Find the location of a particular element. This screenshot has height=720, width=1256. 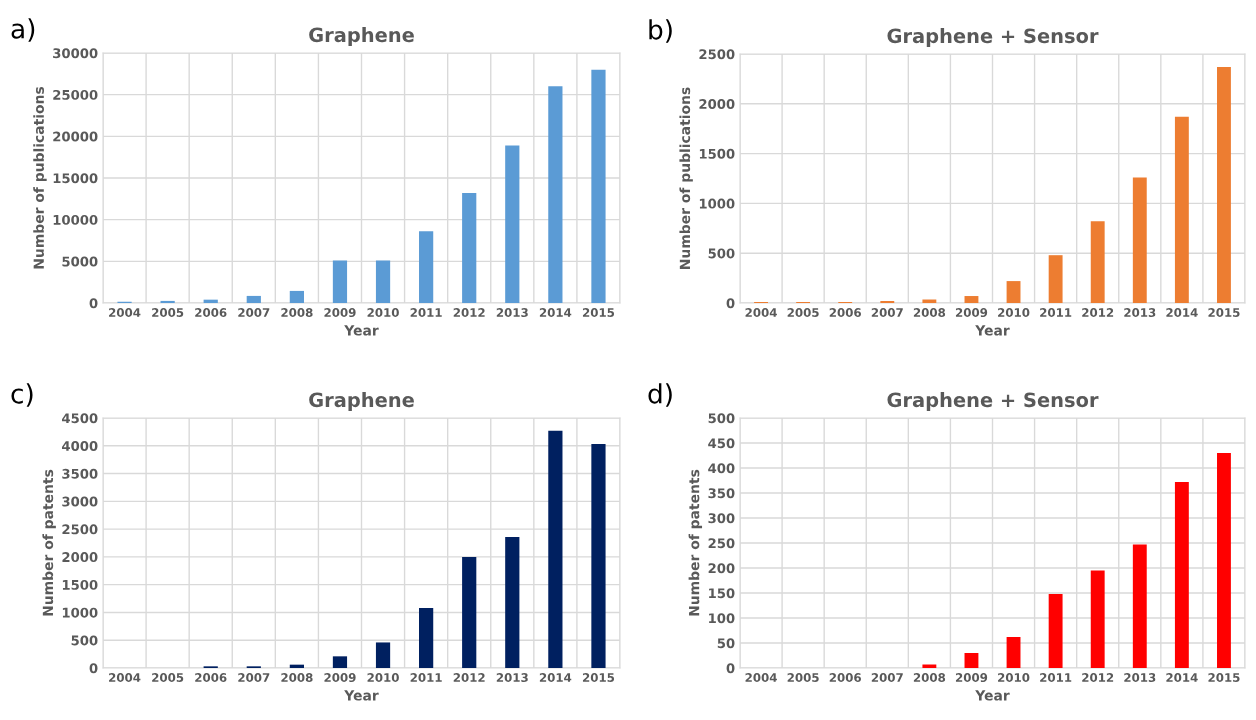

y-tick-label: 400 is located at coordinates (721, 468).